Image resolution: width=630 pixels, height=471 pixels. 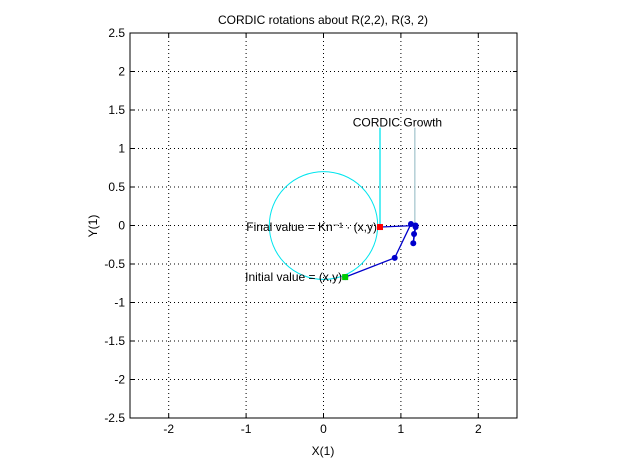 What do you see at coordinates (380, 227) in the screenshot?
I see `final-point` at bounding box center [380, 227].